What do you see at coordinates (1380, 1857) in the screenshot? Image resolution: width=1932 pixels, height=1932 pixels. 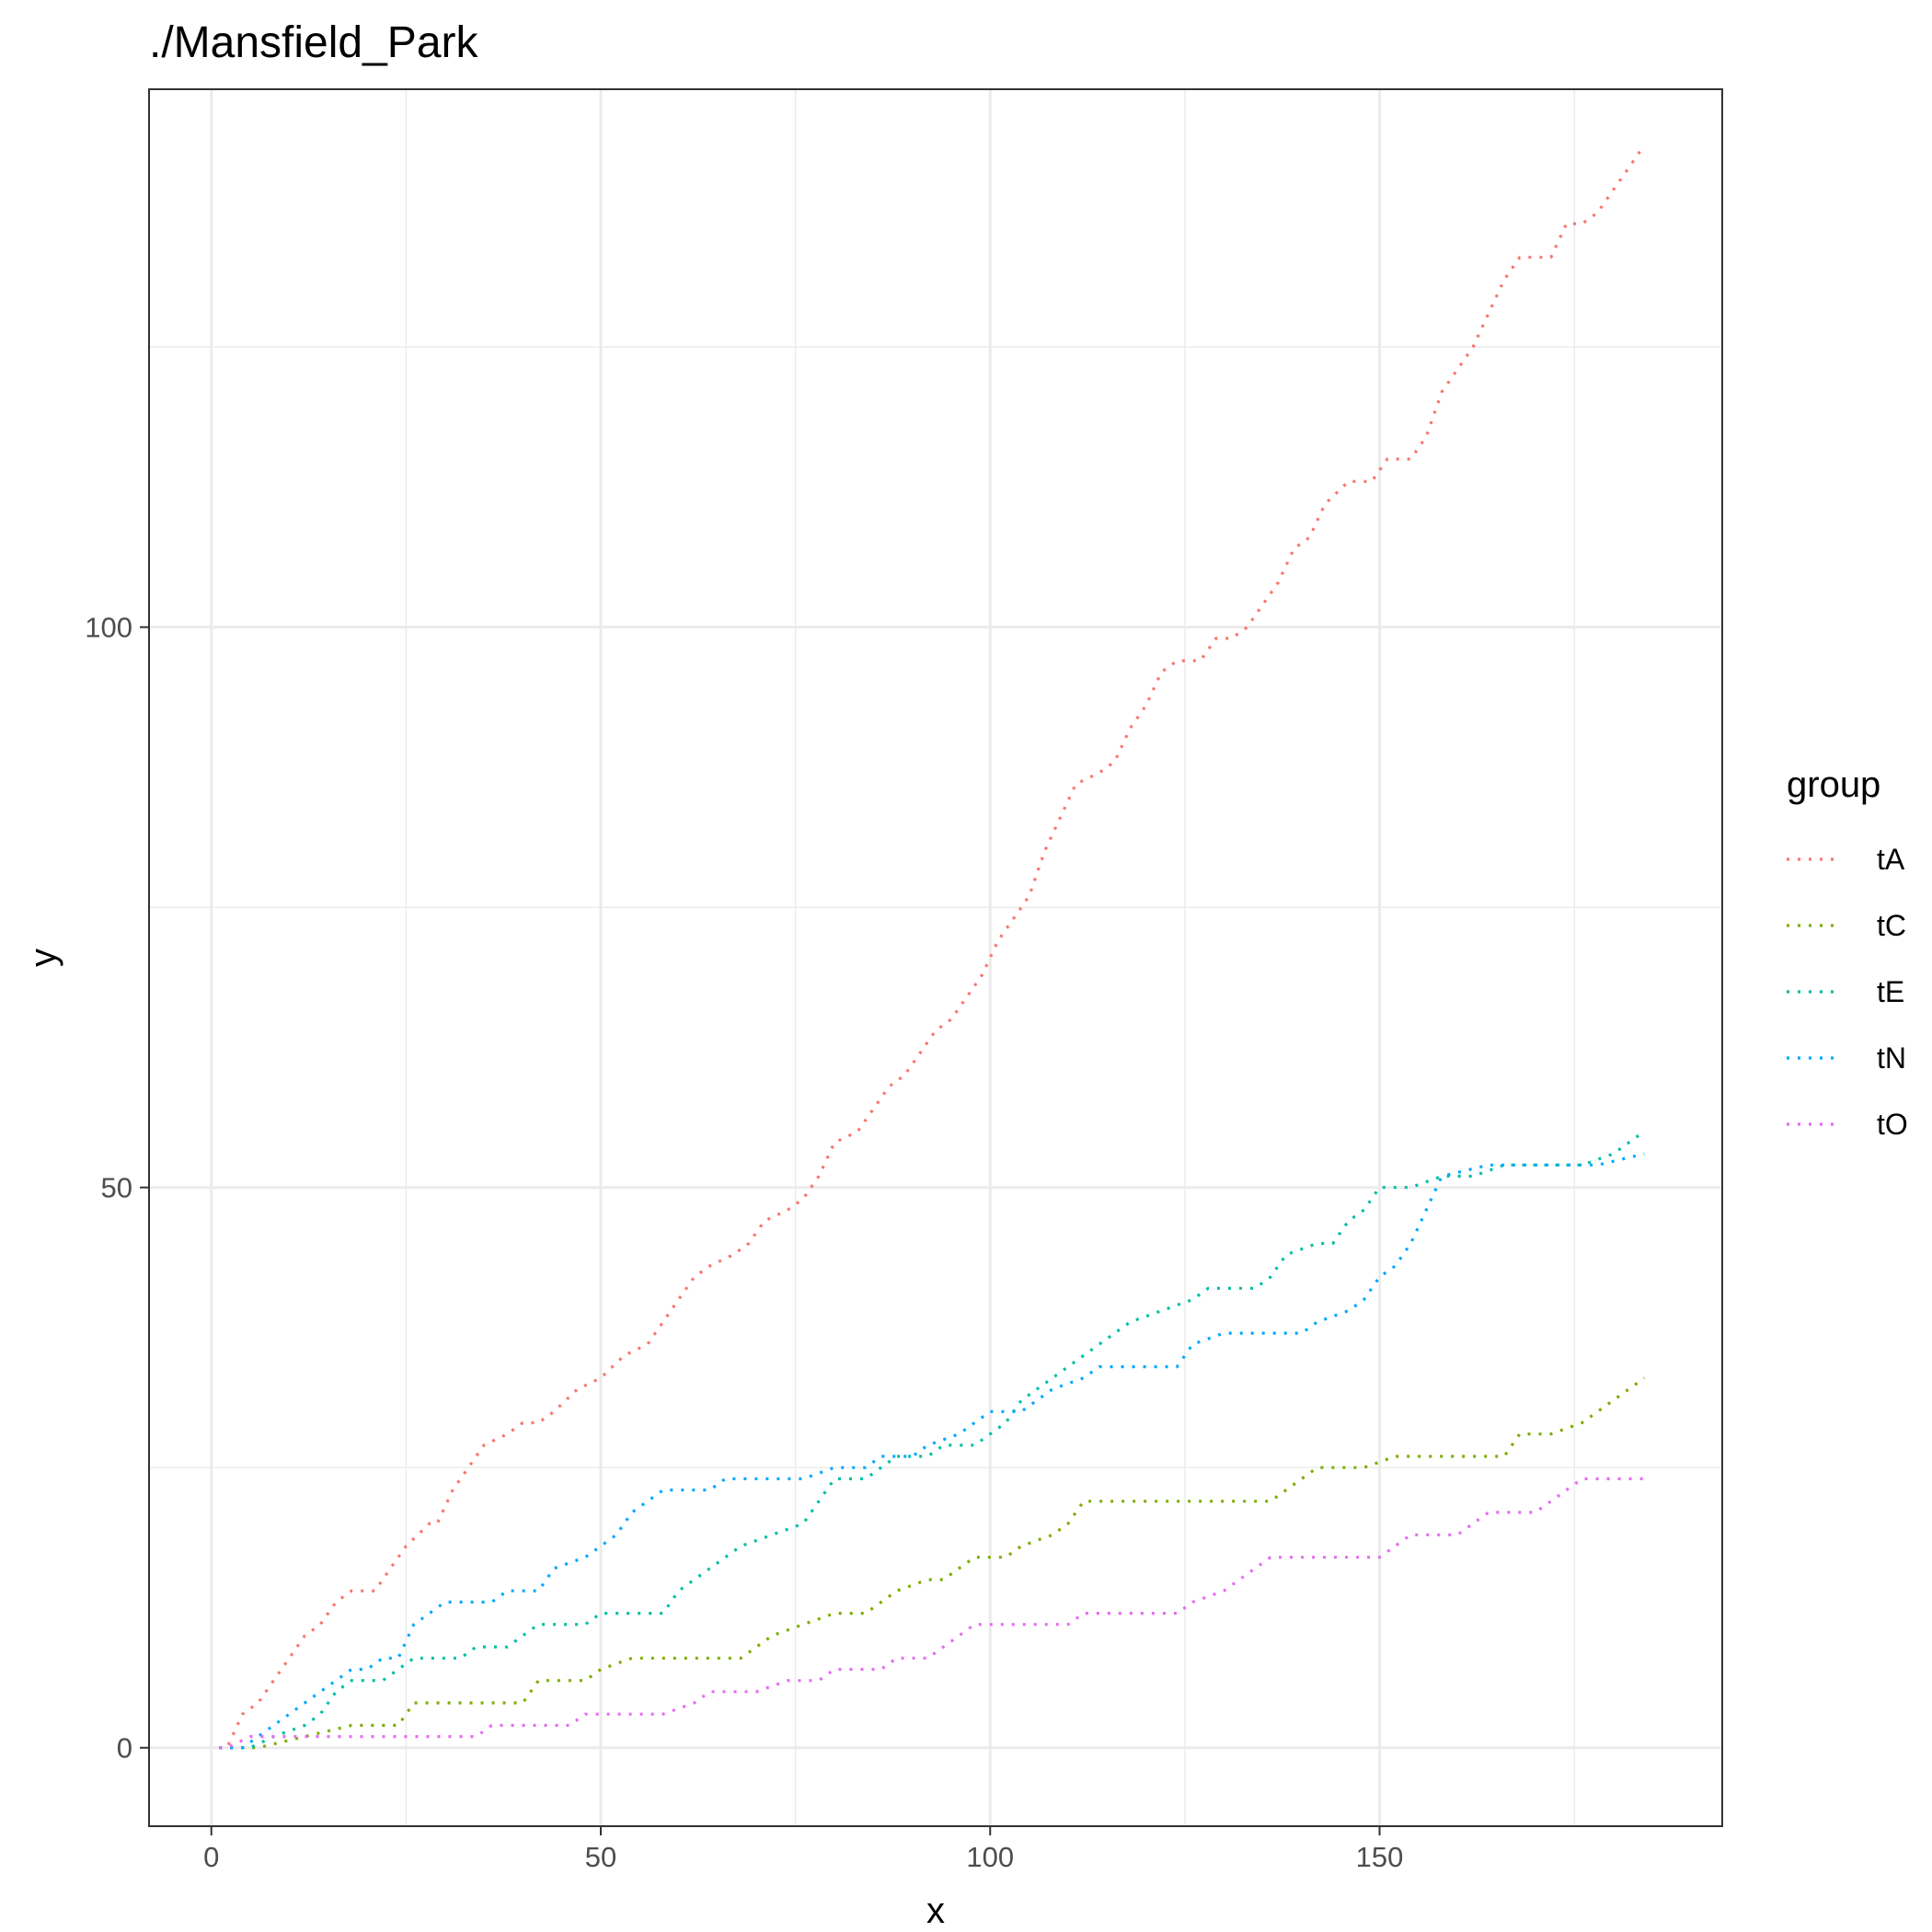 I see `x-tick-label: 150` at bounding box center [1380, 1857].